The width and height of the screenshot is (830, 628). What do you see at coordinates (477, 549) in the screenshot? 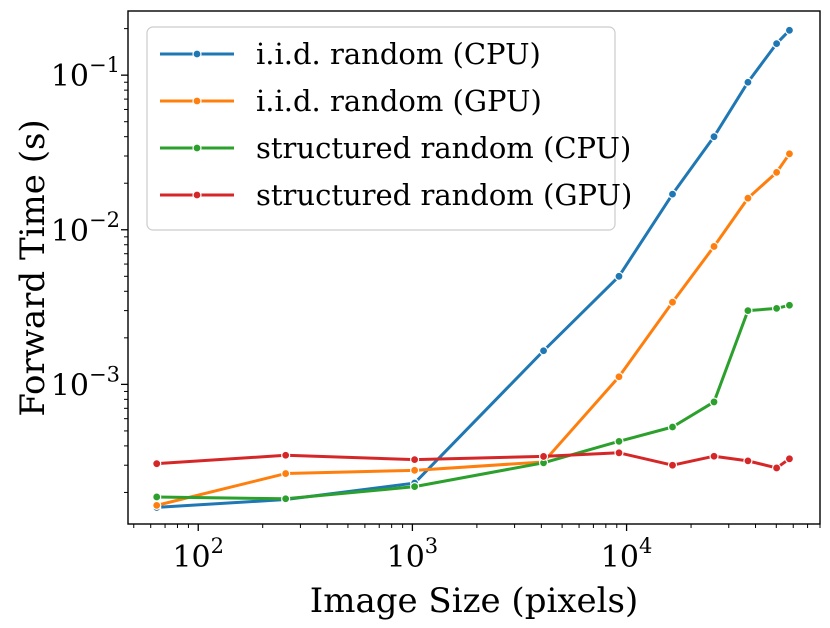
I see `x-axis-ticks: 10² 10³ 10⁴` at bounding box center [477, 549].